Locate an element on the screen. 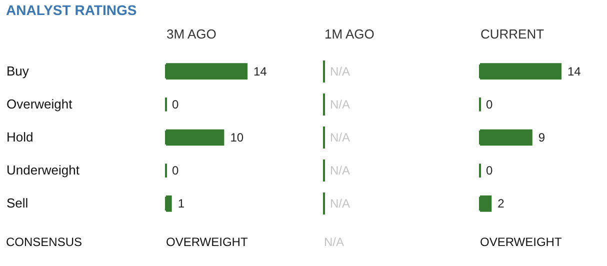 The width and height of the screenshot is (607, 266). chart-title: ANALYST RATINGS is located at coordinates (71, 10).